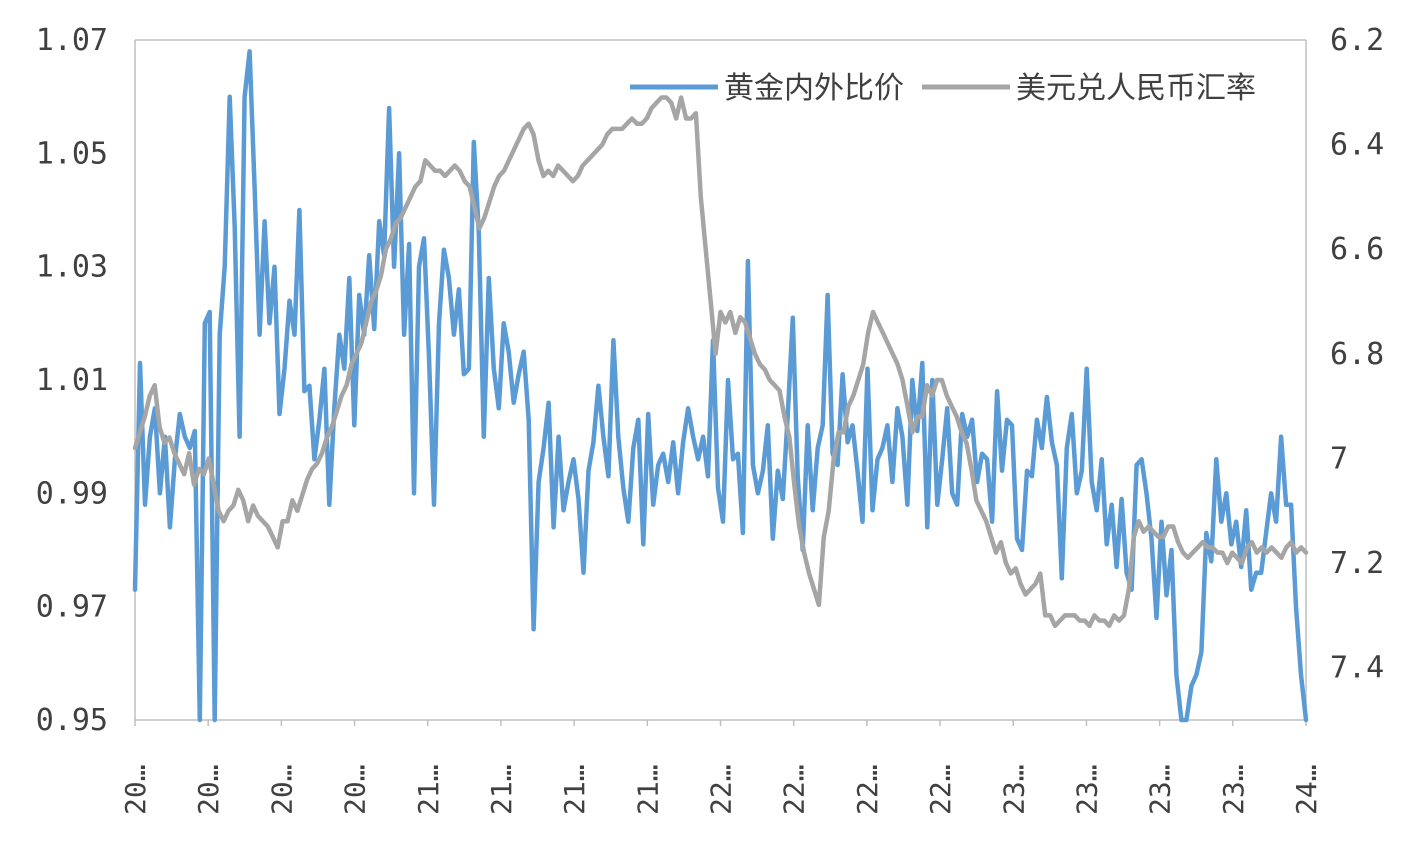 This screenshot has width=1414, height=862. I want to click on right-y-tick-label: 6.6, so click(1357, 249).